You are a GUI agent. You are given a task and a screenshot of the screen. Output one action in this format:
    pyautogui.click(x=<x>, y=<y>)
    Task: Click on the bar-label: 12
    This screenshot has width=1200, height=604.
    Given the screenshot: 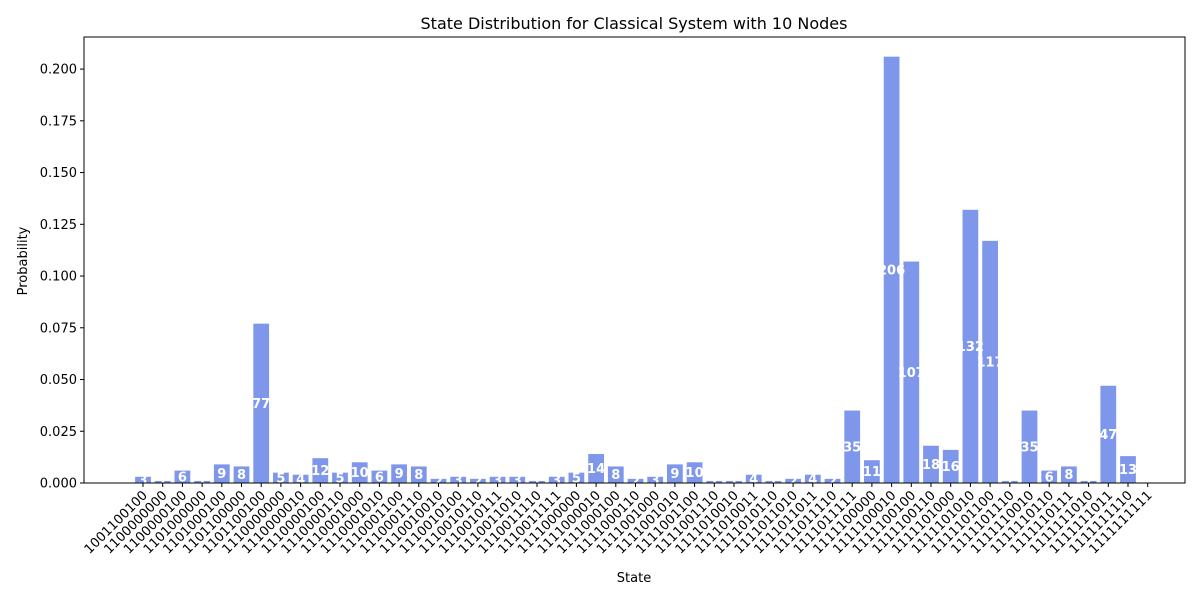 What is the action you would take?
    pyautogui.click(x=320, y=471)
    